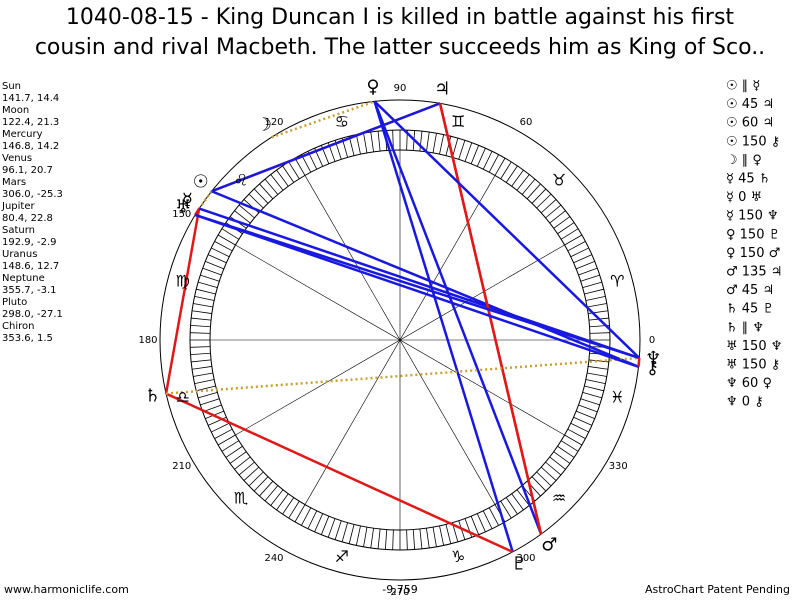 The image size is (800, 604). I want to click on aspect-entry: ☽ ∥ ♀, so click(744, 160).